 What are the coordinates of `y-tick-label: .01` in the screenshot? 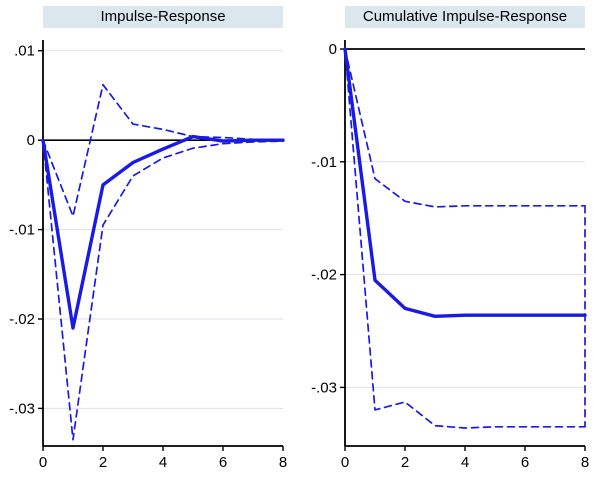 It's located at (24, 51).